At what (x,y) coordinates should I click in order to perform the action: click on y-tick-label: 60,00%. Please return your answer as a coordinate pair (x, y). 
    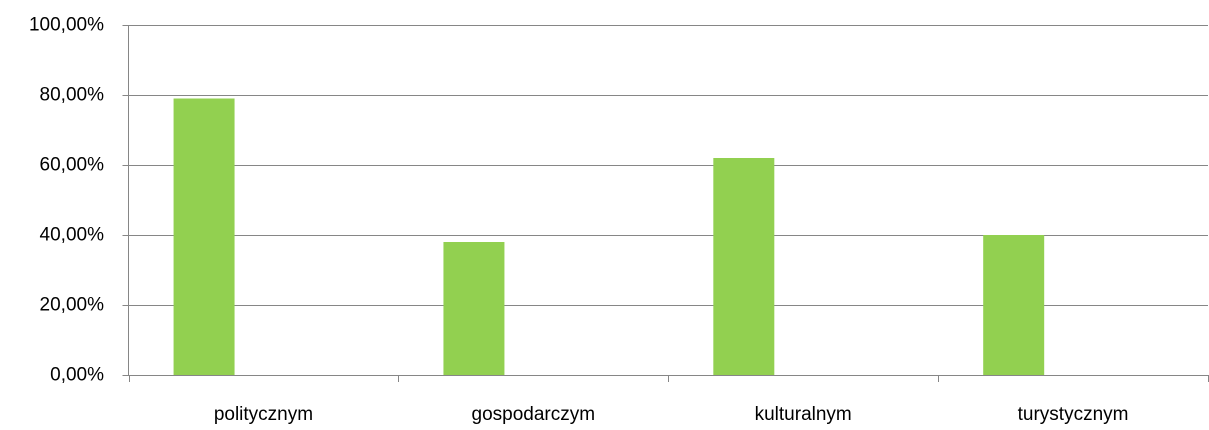
    Looking at the image, I should click on (72, 165).